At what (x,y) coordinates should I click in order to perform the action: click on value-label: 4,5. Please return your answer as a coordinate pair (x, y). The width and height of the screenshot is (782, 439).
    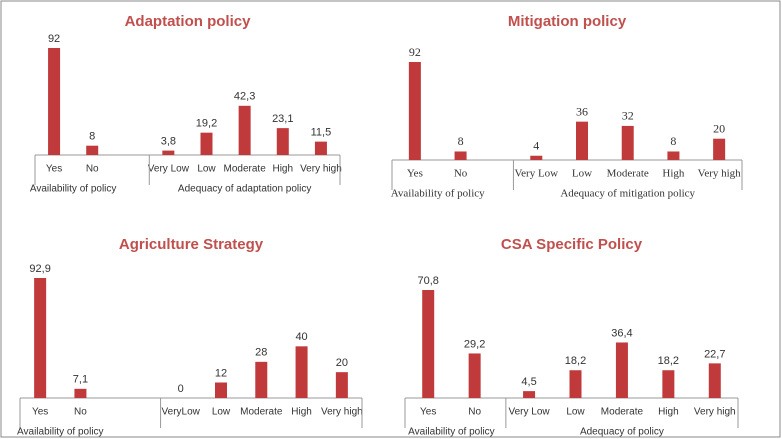
    Looking at the image, I should click on (528, 382).